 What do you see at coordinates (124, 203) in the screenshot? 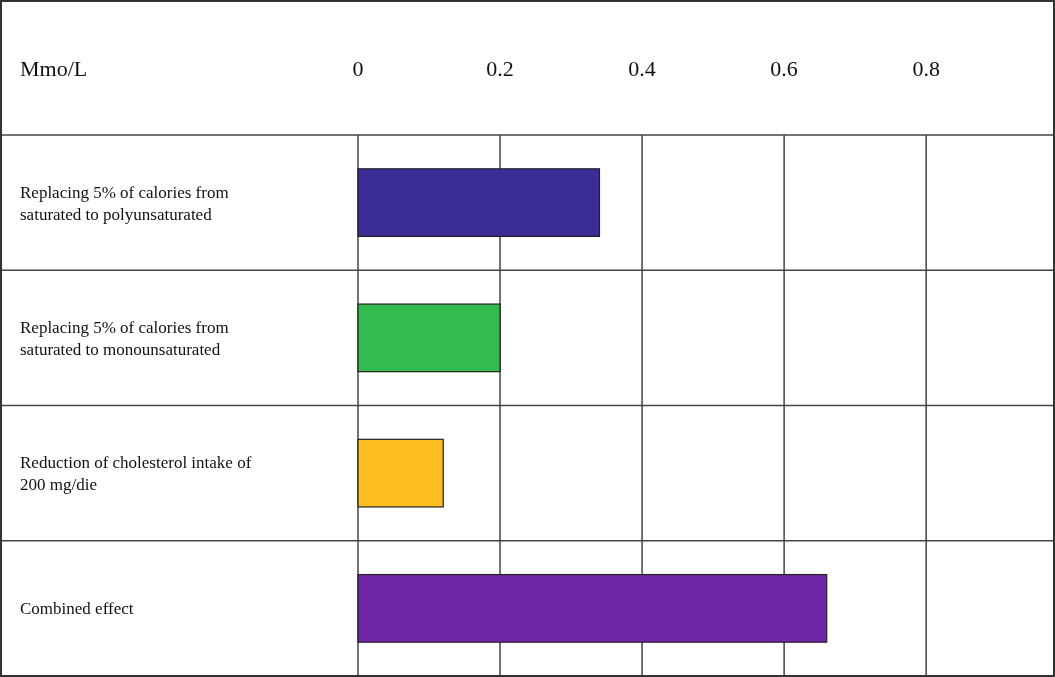
I see `y-tick-label: Replacing 5% of calories from saturated to polyunsaturated` at bounding box center [124, 203].